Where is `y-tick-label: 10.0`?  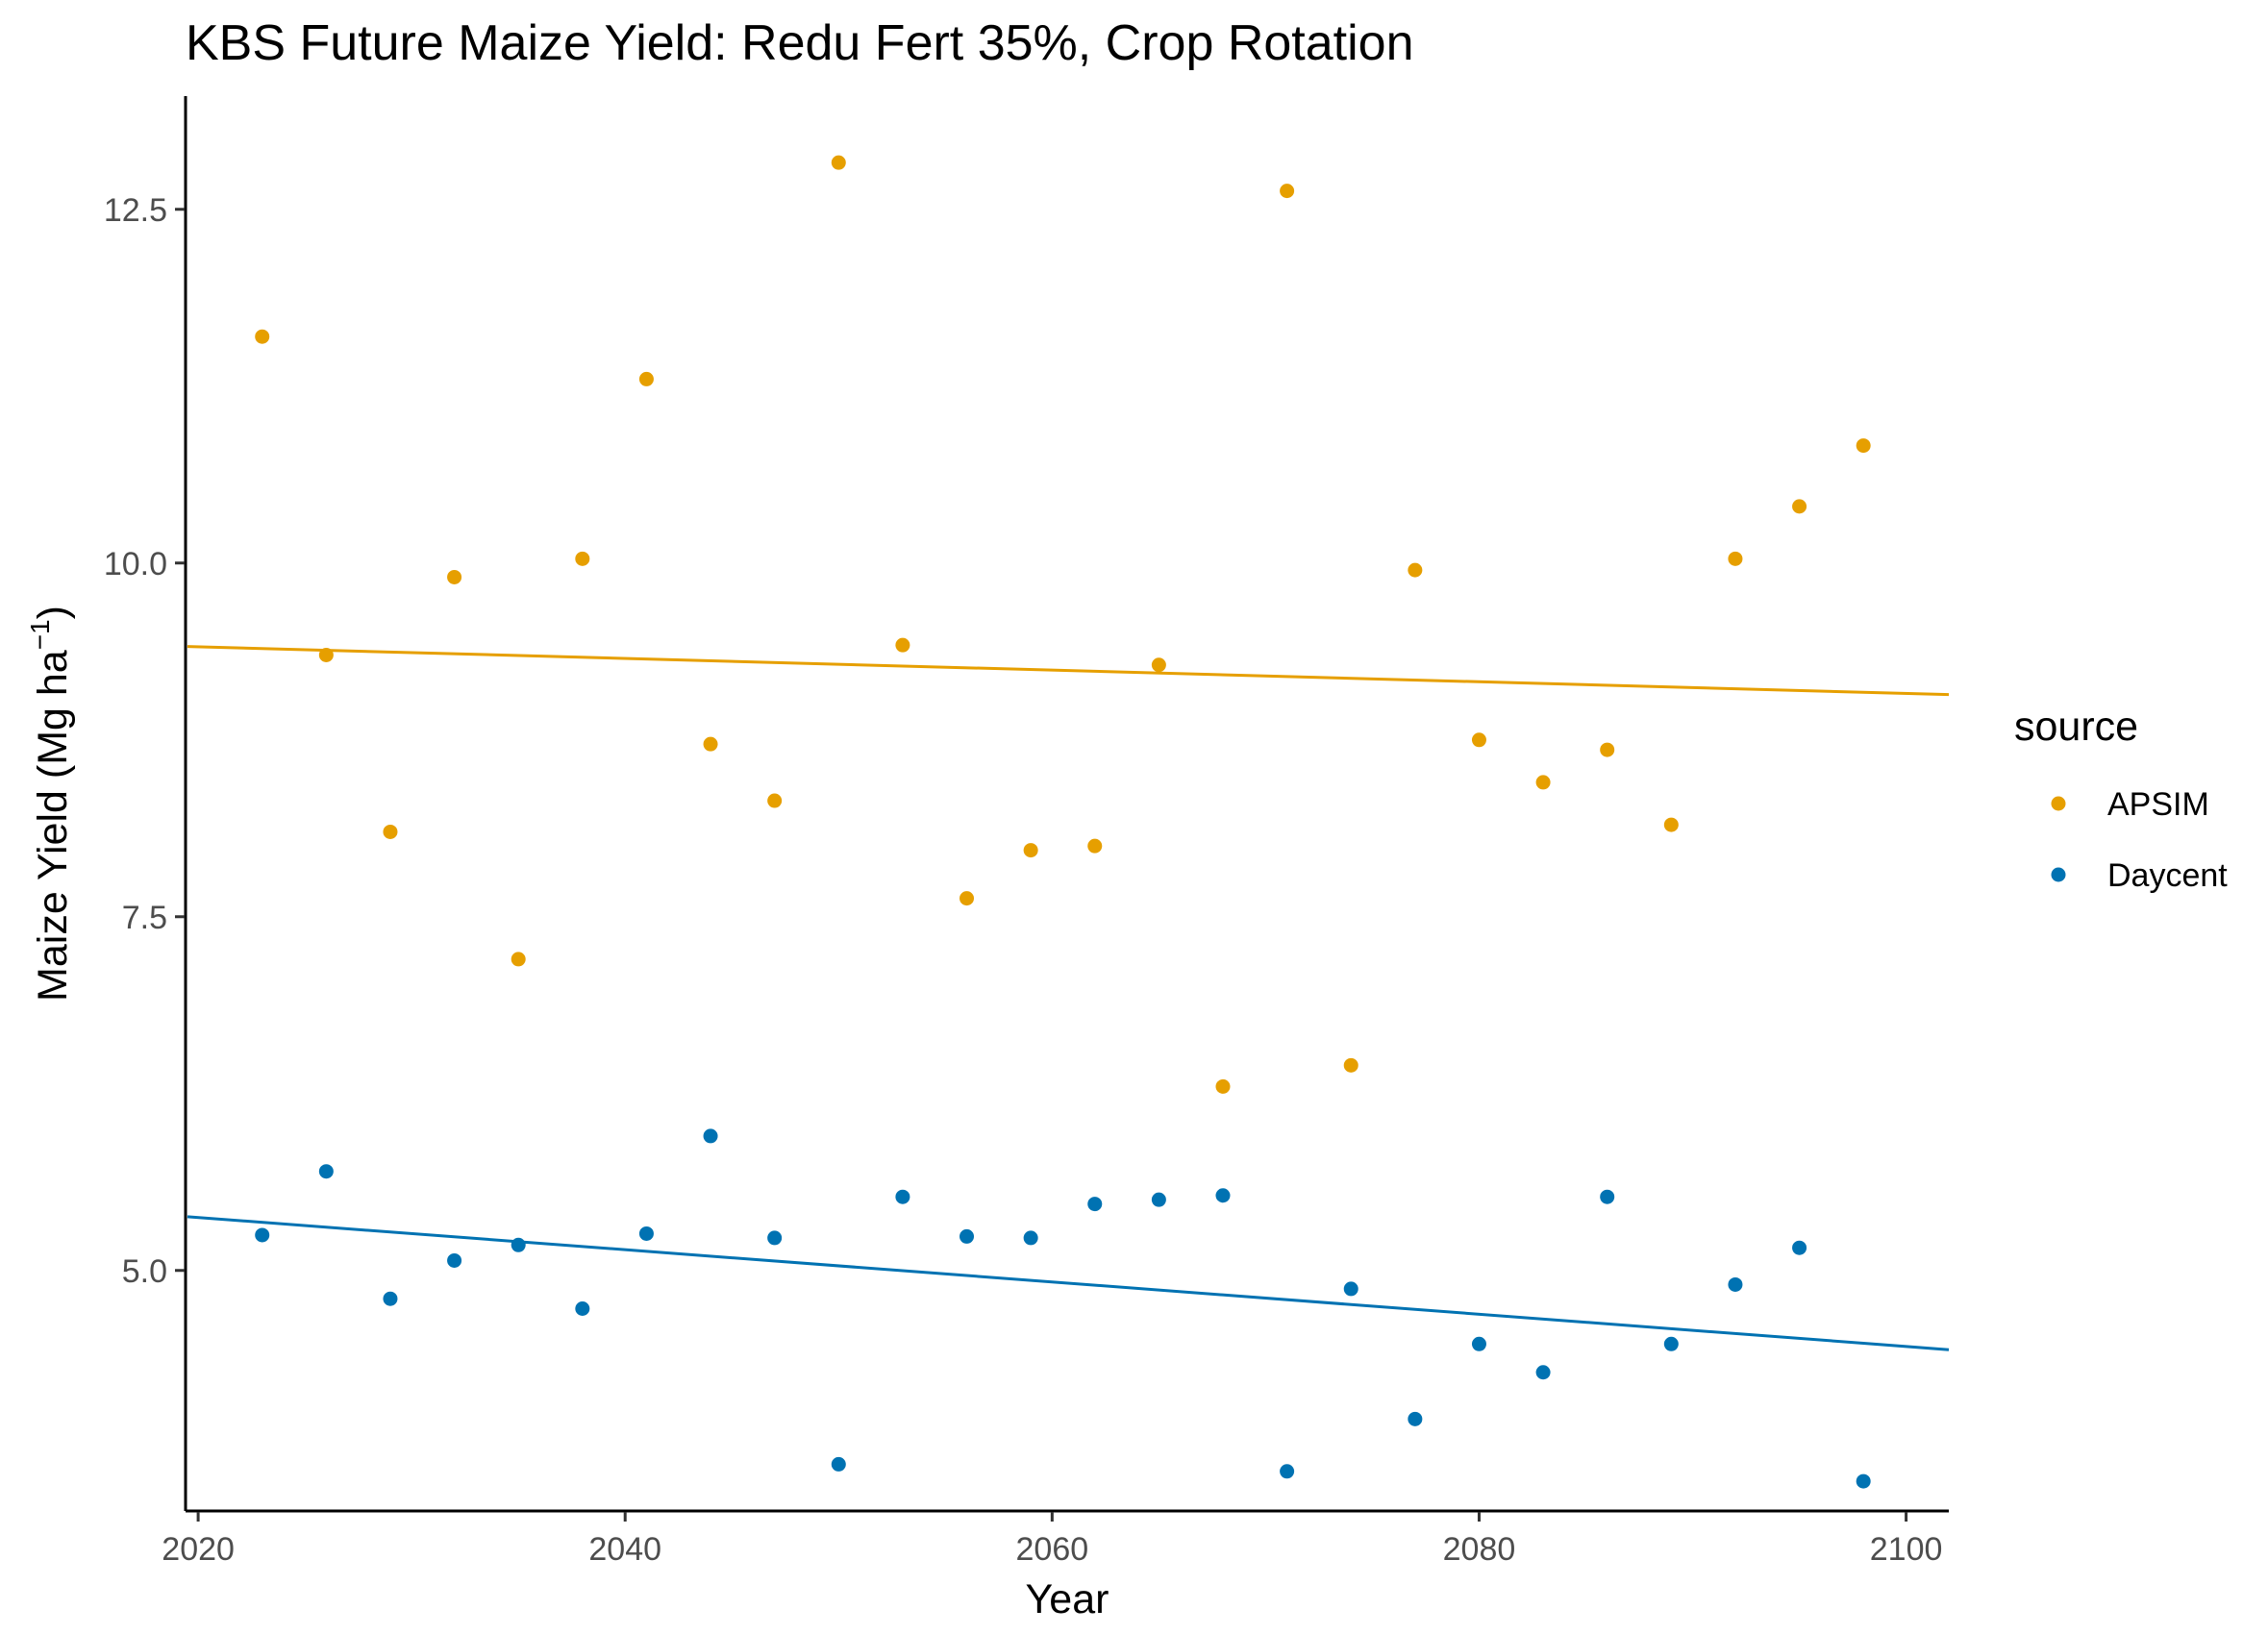 y-tick-label: 10.0 is located at coordinates (135, 564).